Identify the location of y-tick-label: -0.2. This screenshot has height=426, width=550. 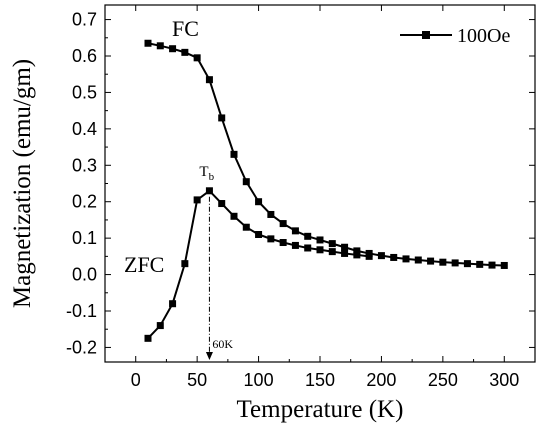
(81, 347).